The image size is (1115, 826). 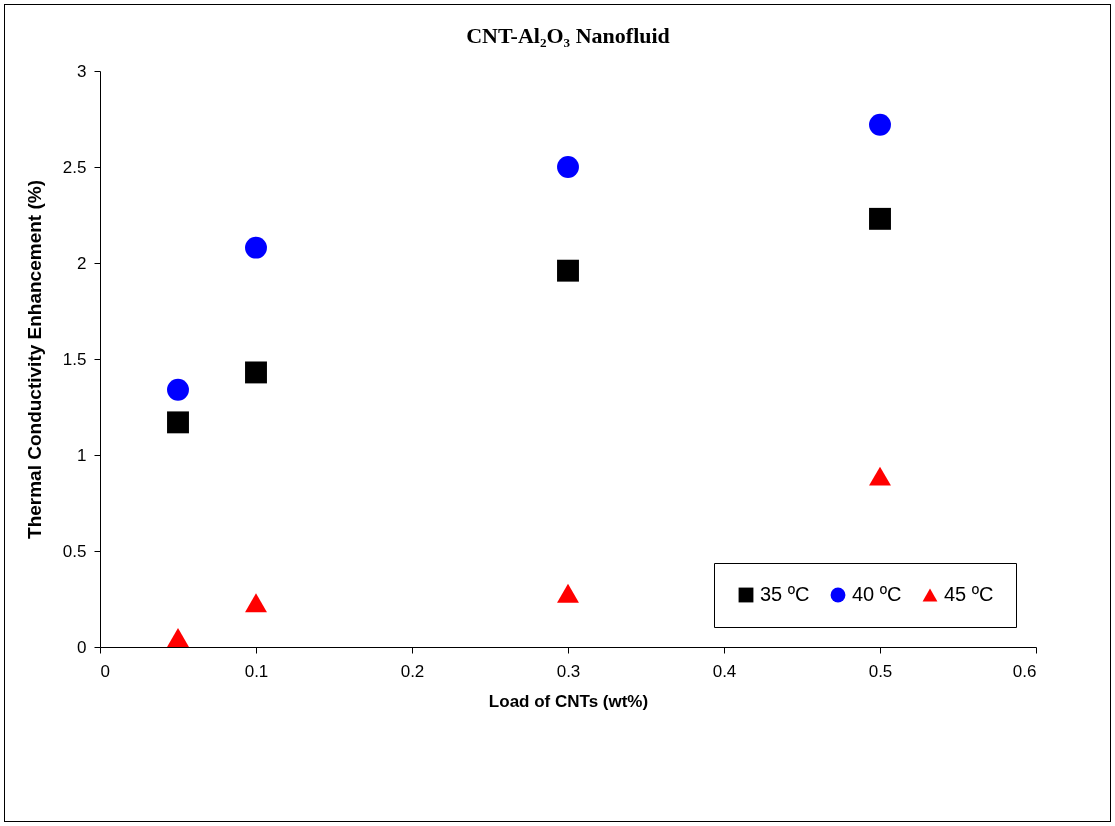 What do you see at coordinates (568, 671) in the screenshot?
I see `x-tick-label: 0.3` at bounding box center [568, 671].